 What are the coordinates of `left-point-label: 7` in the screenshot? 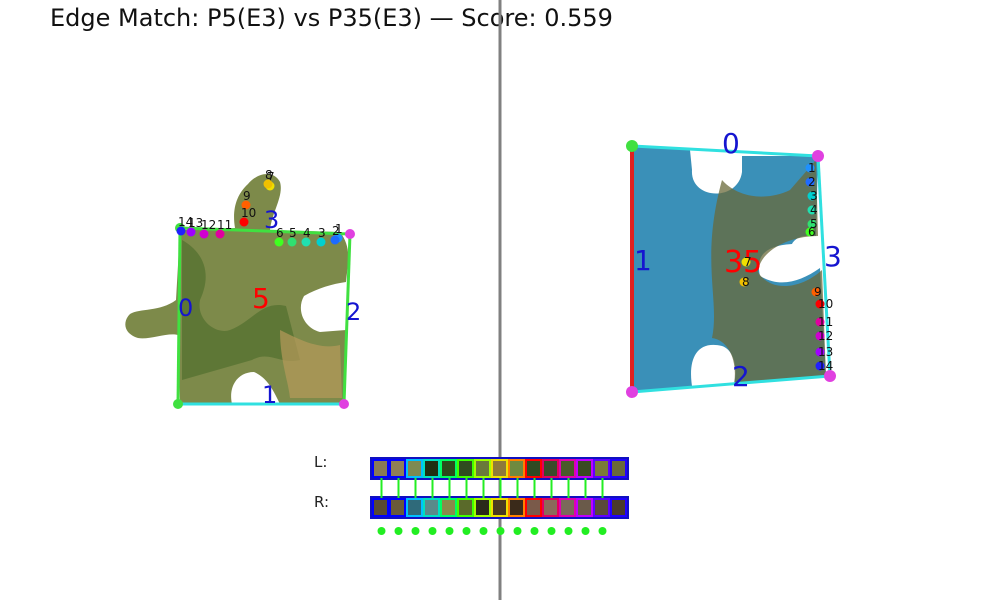 It's located at (271, 177).